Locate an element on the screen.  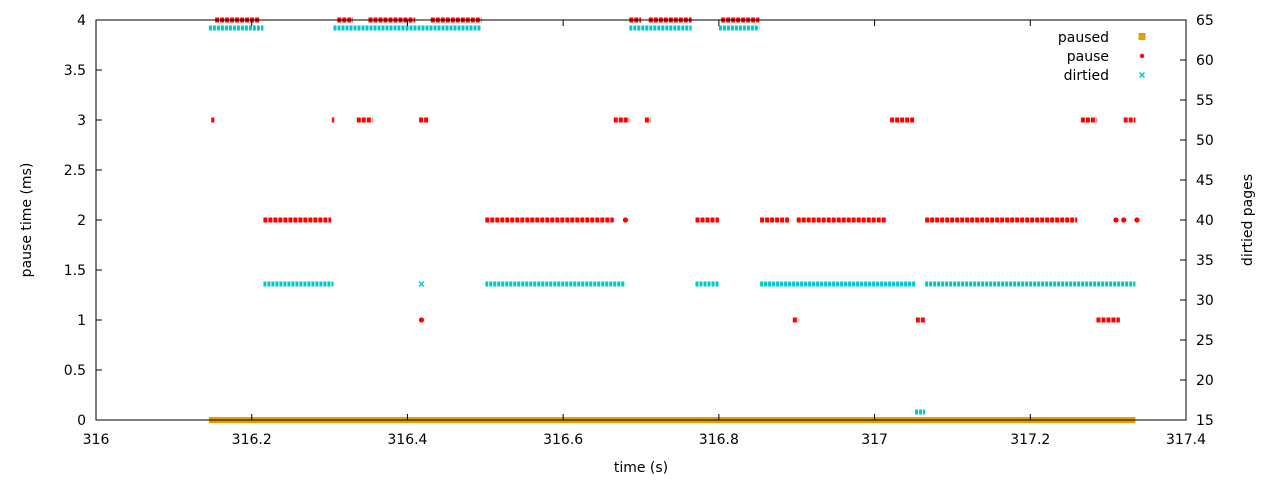
x-tick-label: 316.2 is located at coordinates (252, 440).